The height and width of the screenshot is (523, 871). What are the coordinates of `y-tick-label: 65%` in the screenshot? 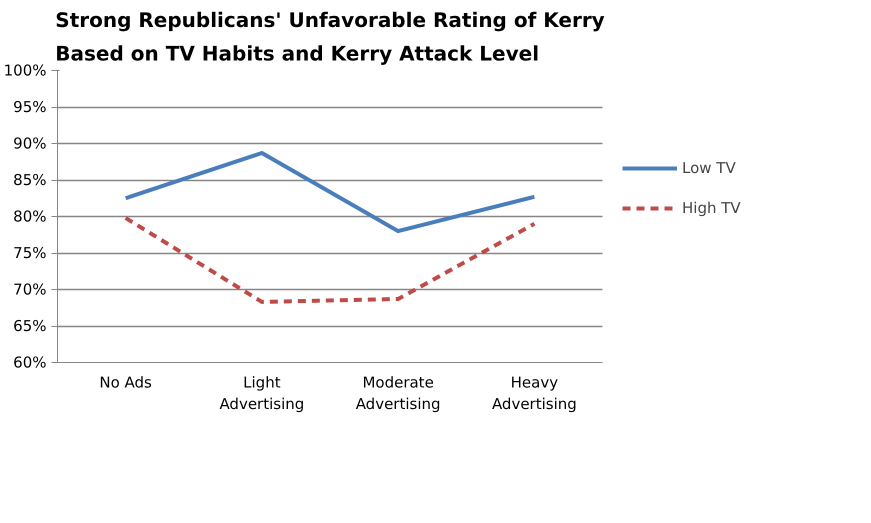 It's located at (30, 326).